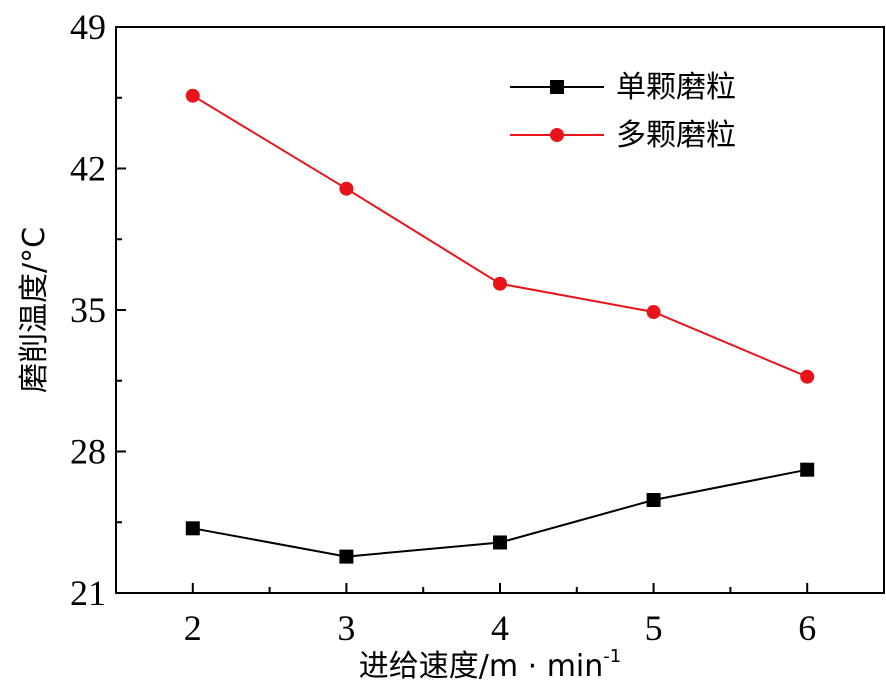 The width and height of the screenshot is (886, 690). I want to click on y-tick-label: 28, so click(88, 452).